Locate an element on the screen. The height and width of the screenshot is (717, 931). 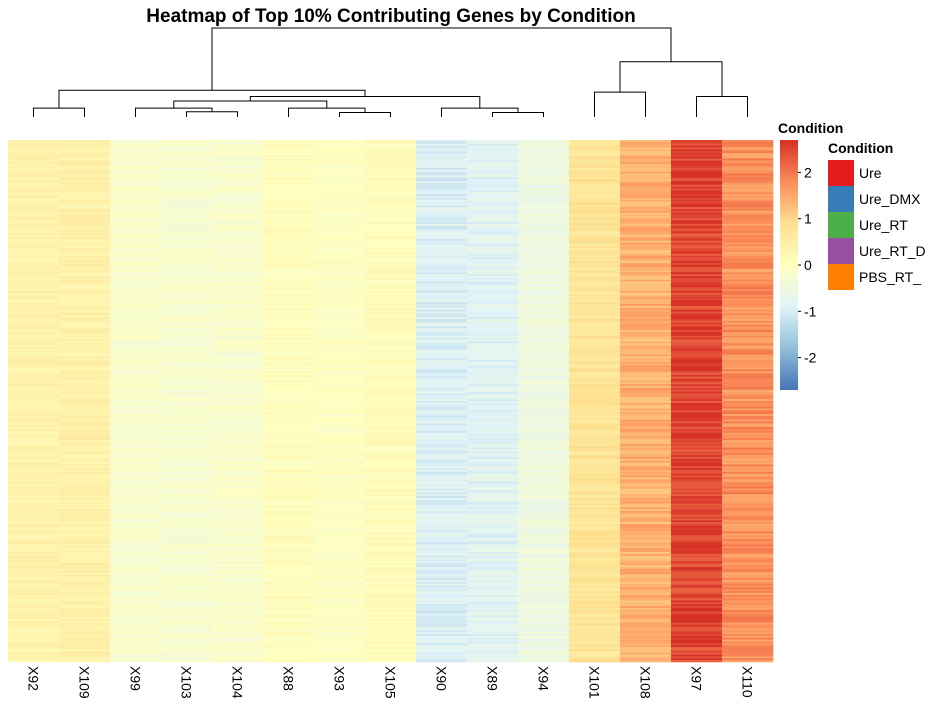
column-label: X89 is located at coordinates (493, 678).